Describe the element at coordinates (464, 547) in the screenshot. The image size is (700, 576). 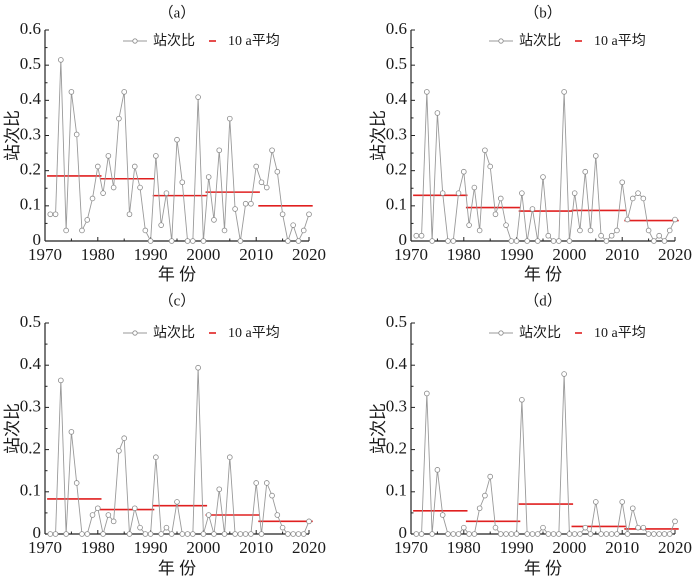
I see `x-tick-label: 1980` at that location.